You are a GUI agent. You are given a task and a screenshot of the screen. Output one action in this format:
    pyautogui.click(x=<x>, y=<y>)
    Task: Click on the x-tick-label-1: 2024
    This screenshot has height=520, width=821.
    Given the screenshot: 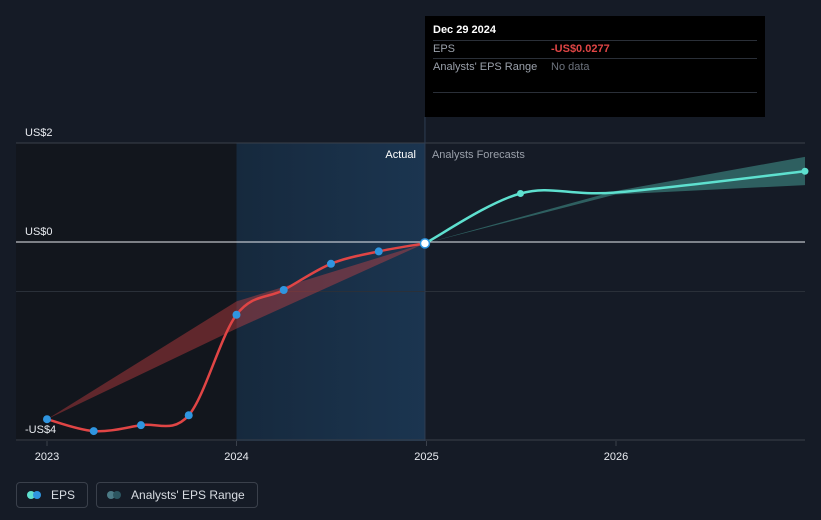 What is the action you would take?
    pyautogui.click(x=236, y=457)
    